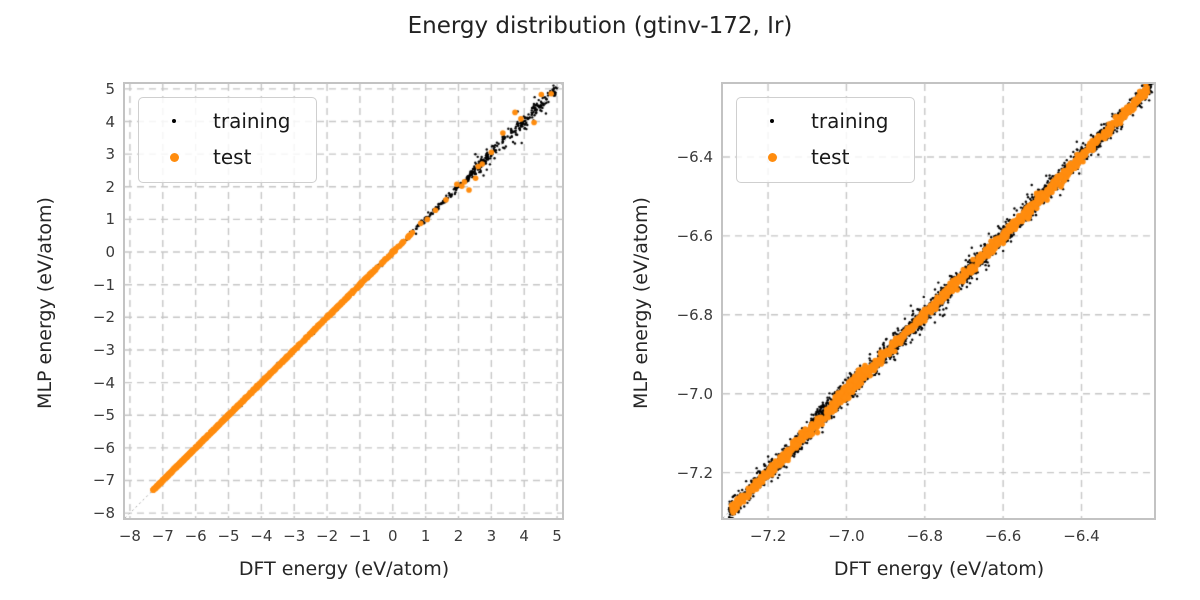  Describe the element at coordinates (103, 382) in the screenshot. I see `y-tick-label: −4` at that location.